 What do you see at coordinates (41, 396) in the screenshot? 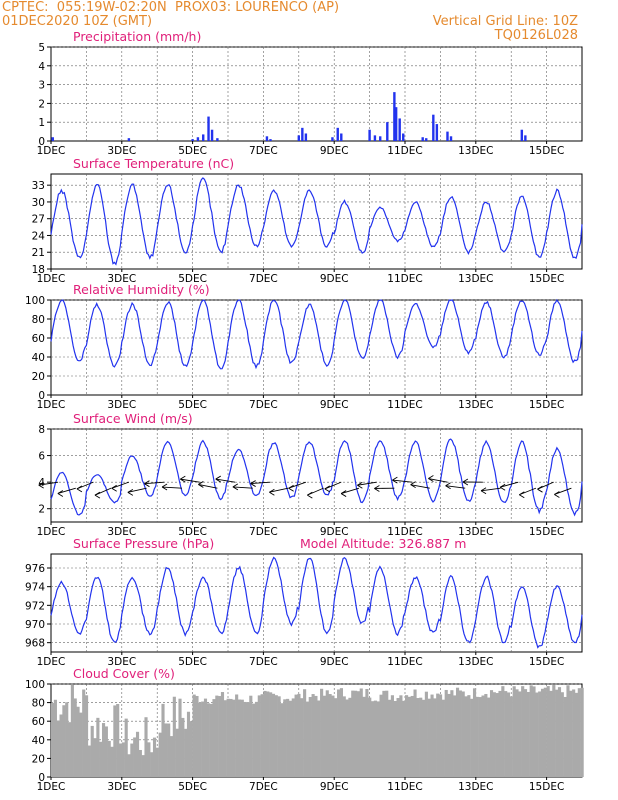
I see `rh-ytick-label: 0` at bounding box center [41, 396].